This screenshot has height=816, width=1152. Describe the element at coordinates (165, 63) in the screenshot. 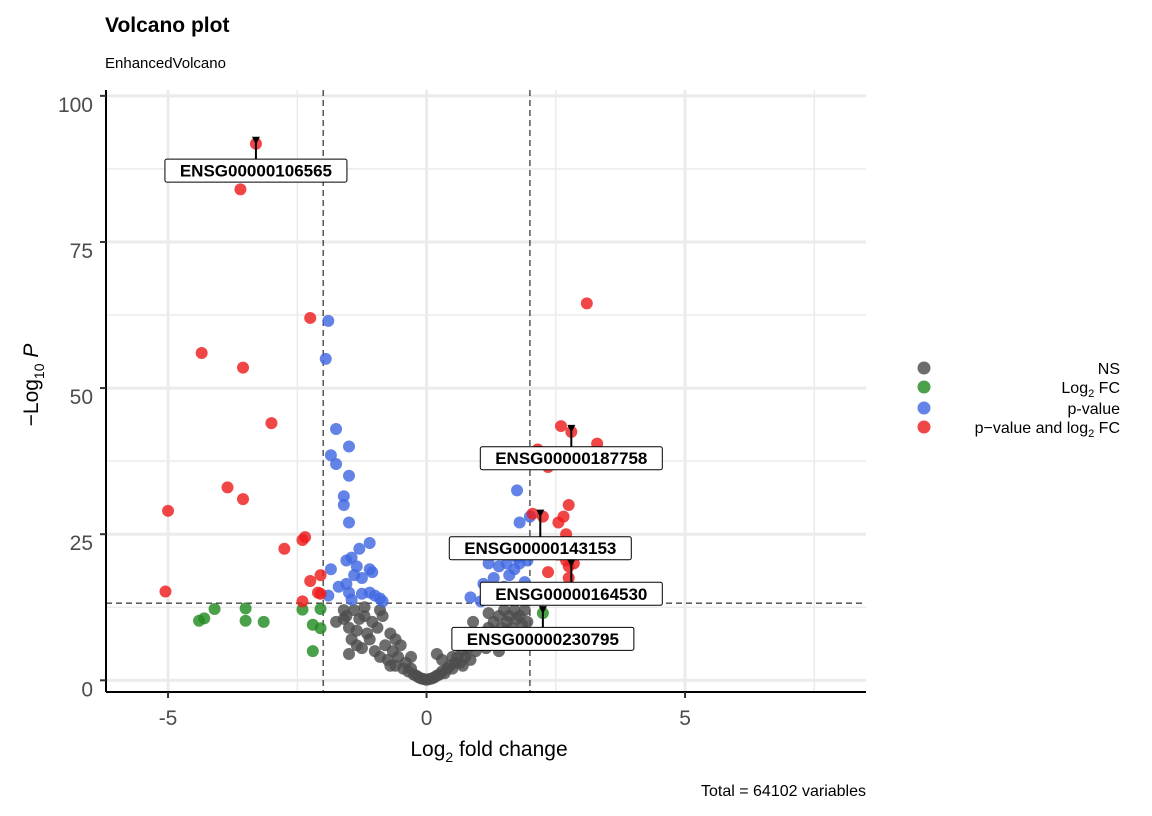

I see `chart-subtitle: EnhancedVolcano` at that location.